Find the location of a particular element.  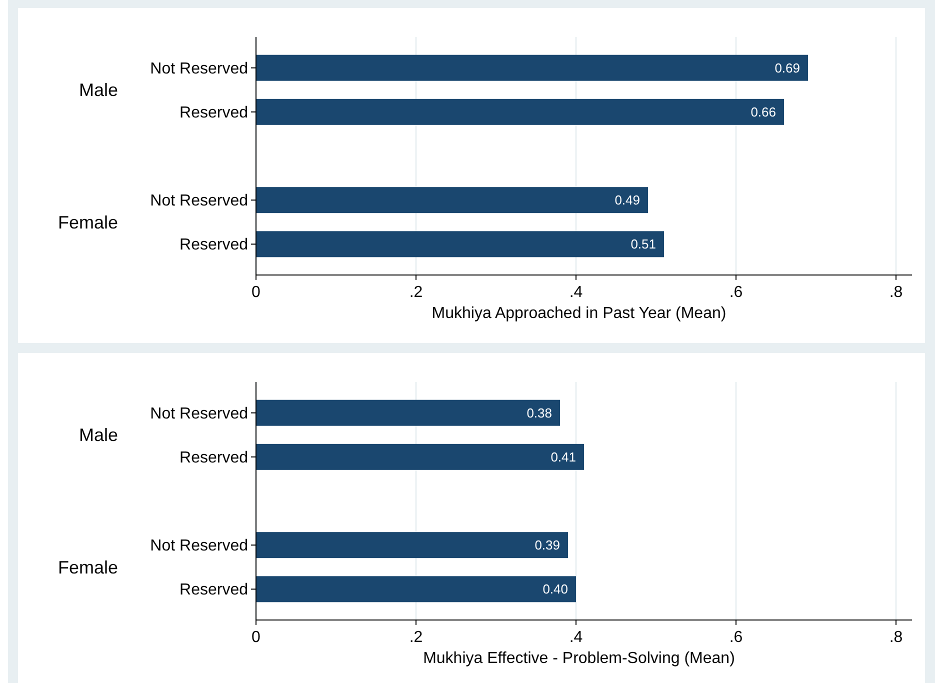

data-label: 0.39 is located at coordinates (547, 545).